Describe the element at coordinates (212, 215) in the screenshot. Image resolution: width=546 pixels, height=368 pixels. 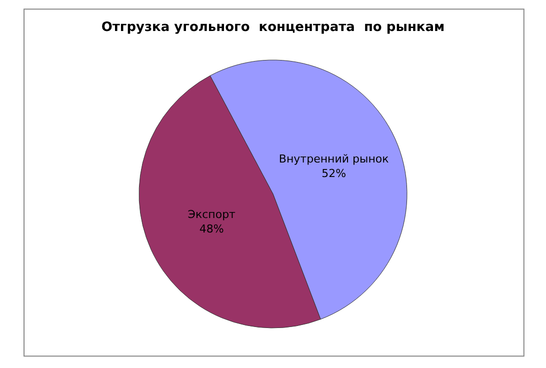
I see `slice-label: Экспорт` at that location.